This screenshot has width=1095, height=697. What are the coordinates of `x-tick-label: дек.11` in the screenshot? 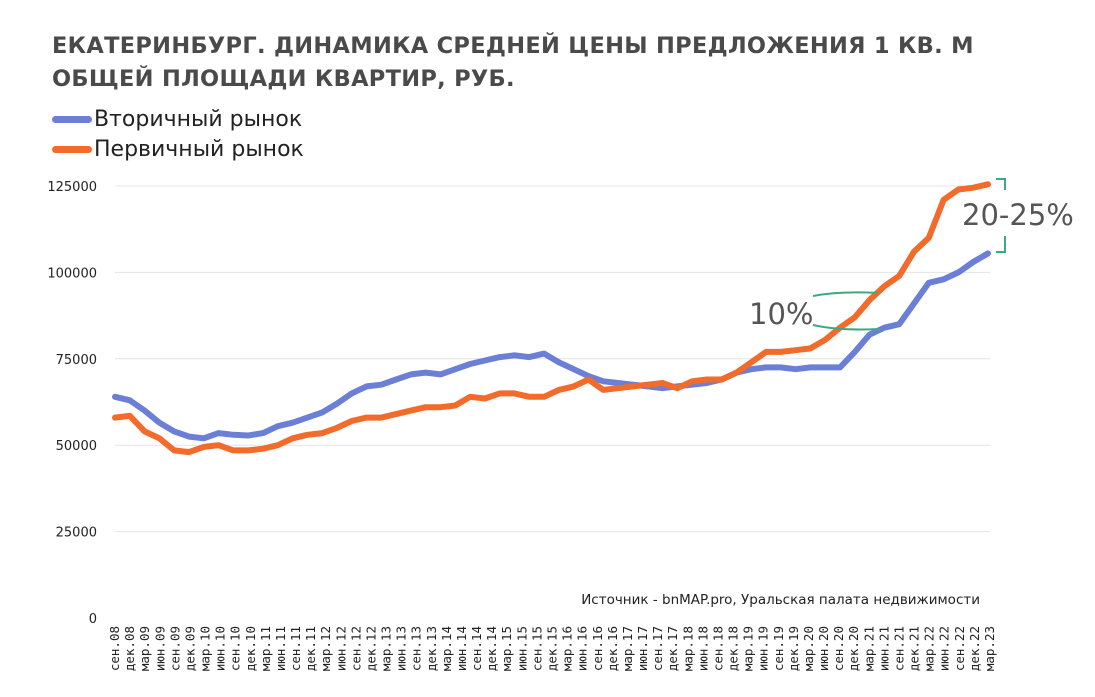 It's located at (310, 648).